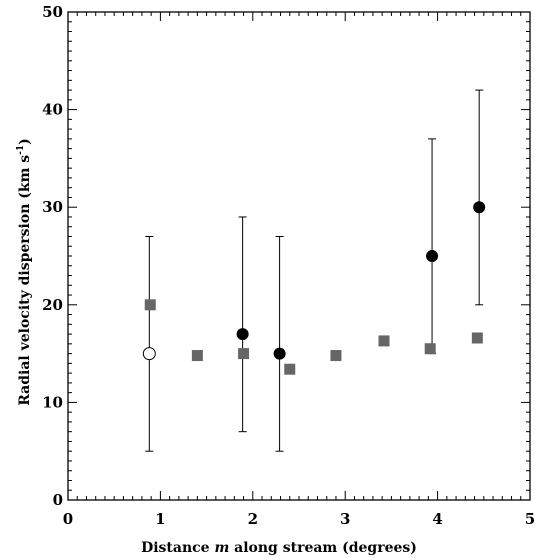  Describe the element at coordinates (52, 207) in the screenshot. I see `y-tick-label: 30` at that location.